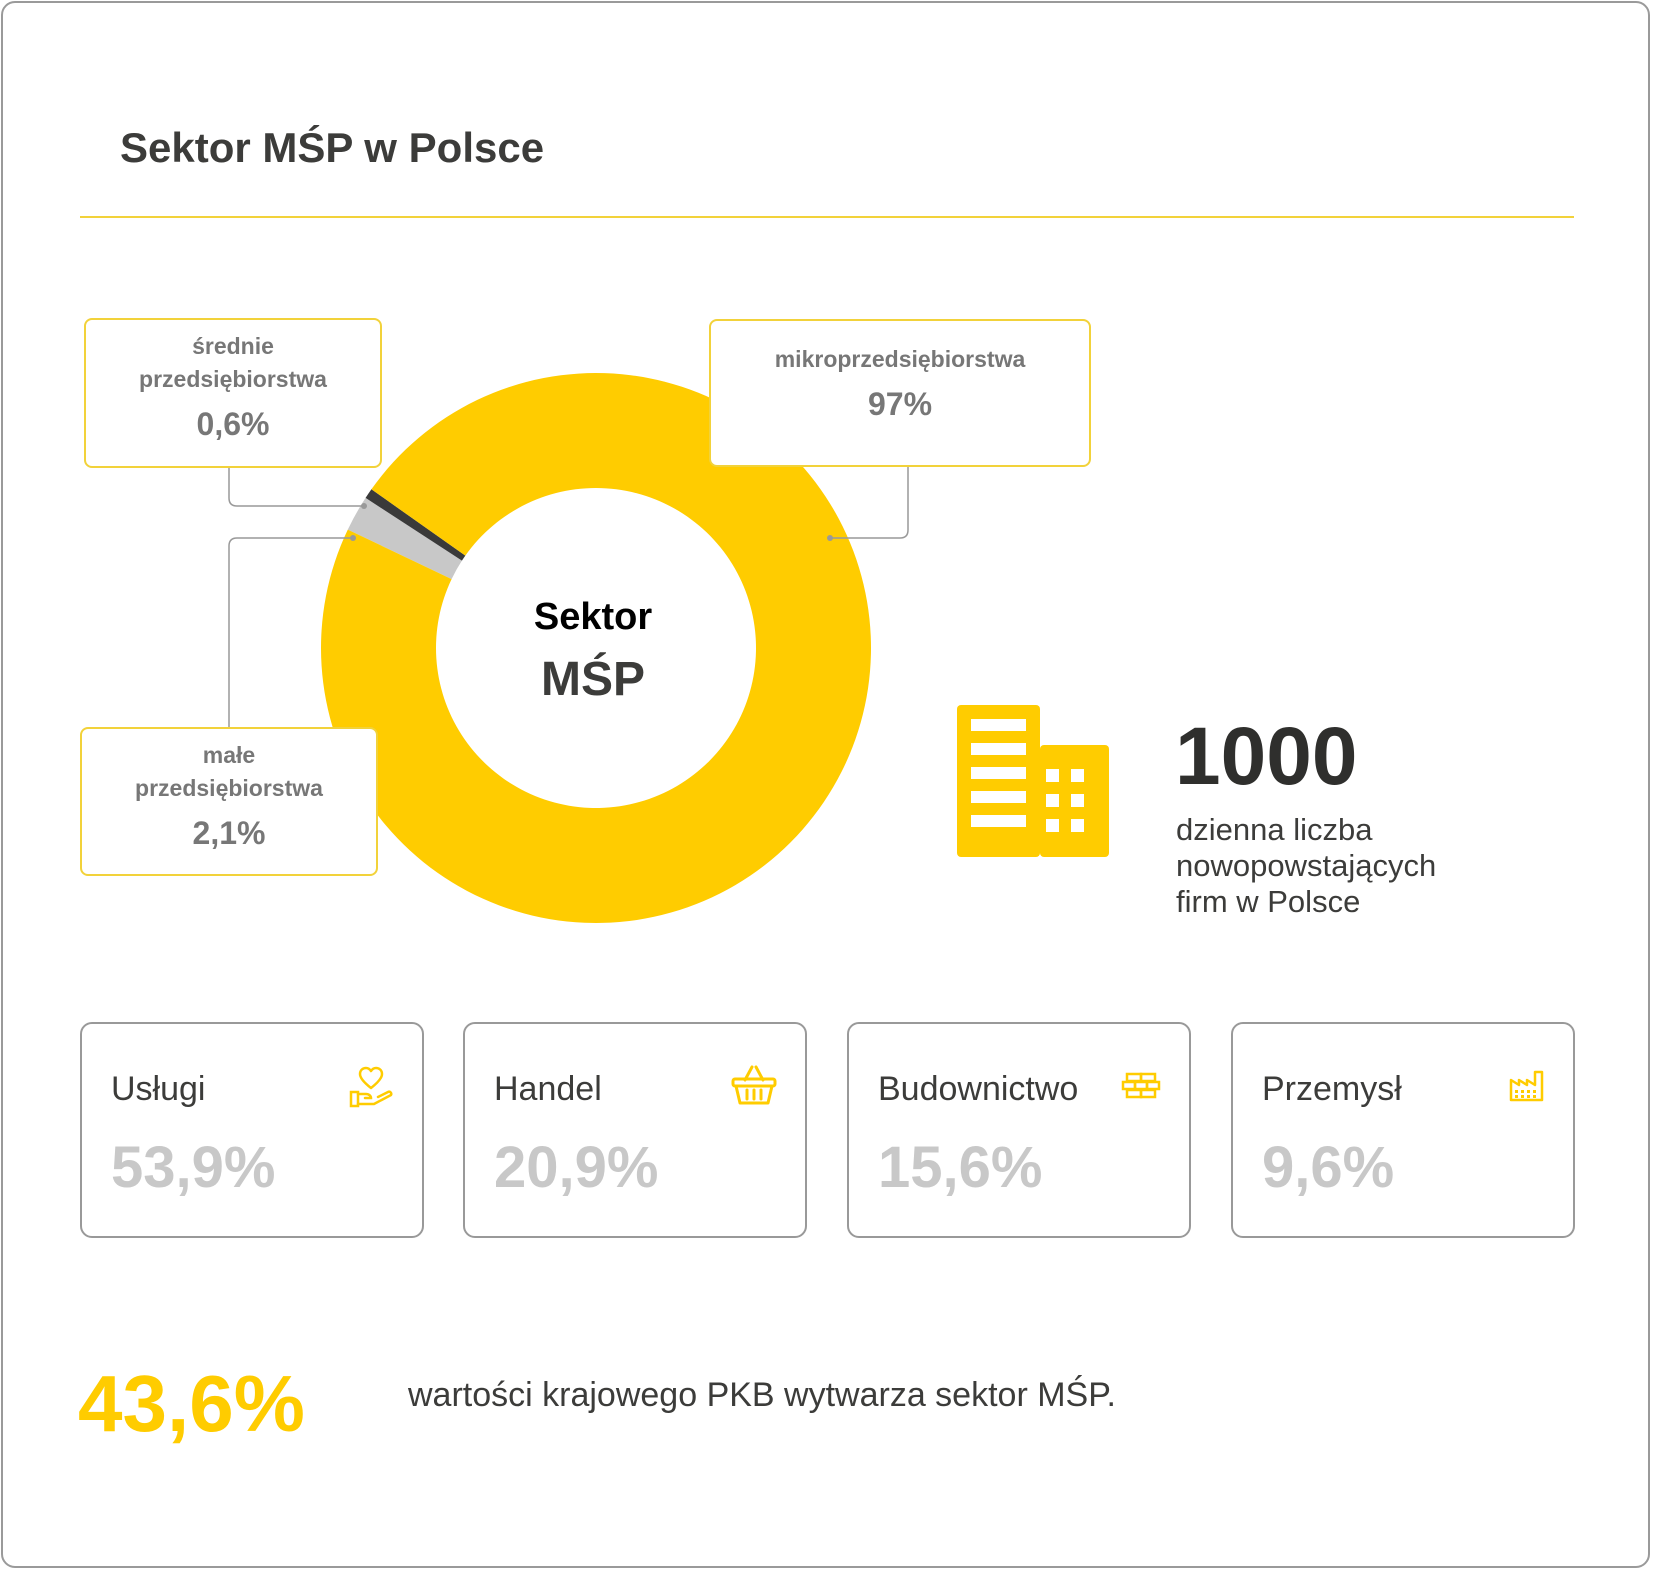 This screenshot has width=1654, height=1571. I want to click on leader-line-male, so click(290, 632).